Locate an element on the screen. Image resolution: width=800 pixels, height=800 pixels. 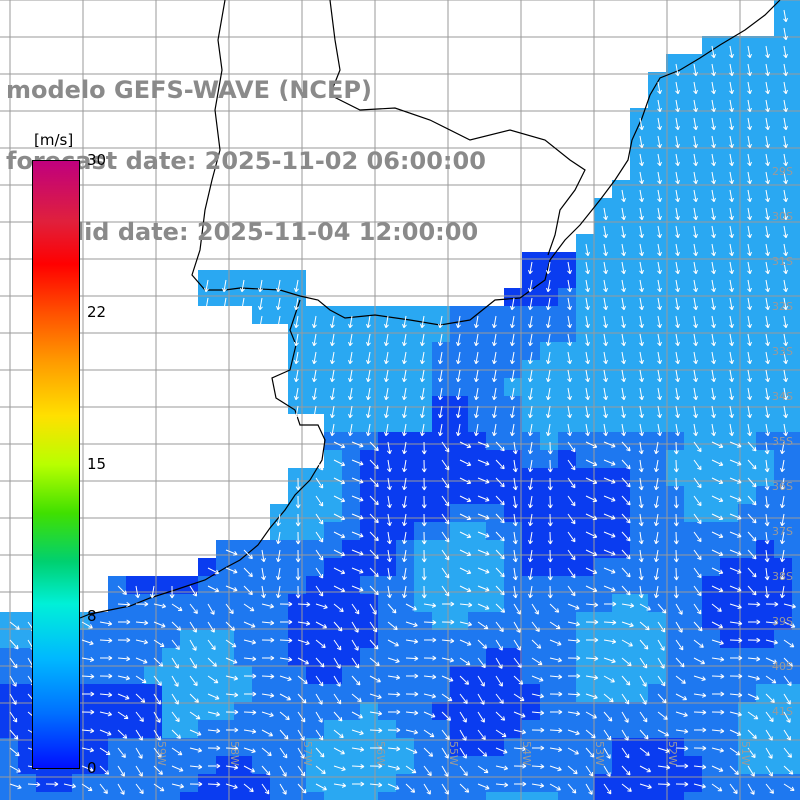
latitude-label: 34S is located at coordinates (782, 396).